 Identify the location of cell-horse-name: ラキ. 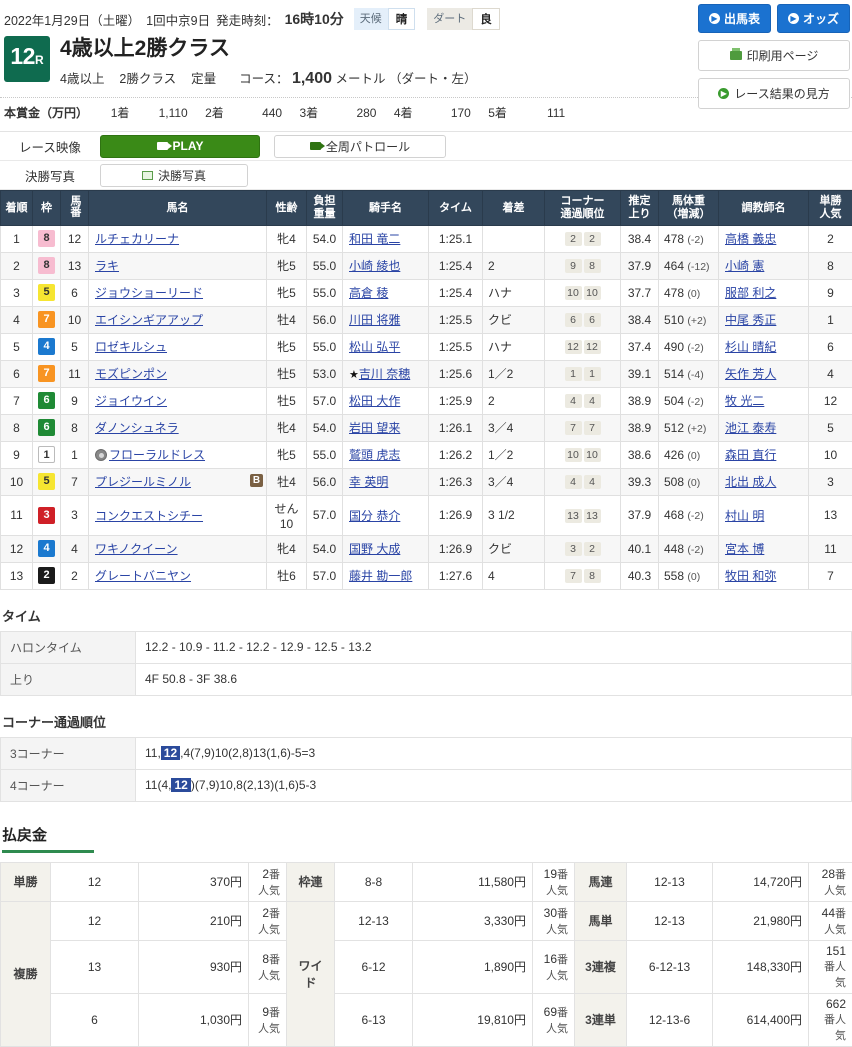
(178, 265).